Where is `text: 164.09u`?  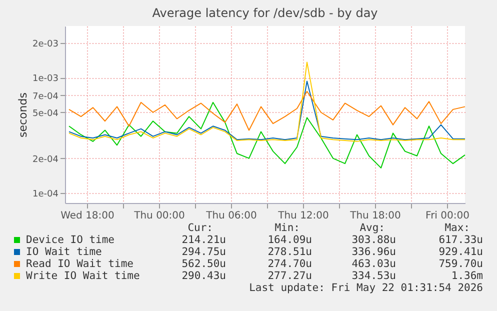
text: 164.09u is located at coordinates (290, 240).